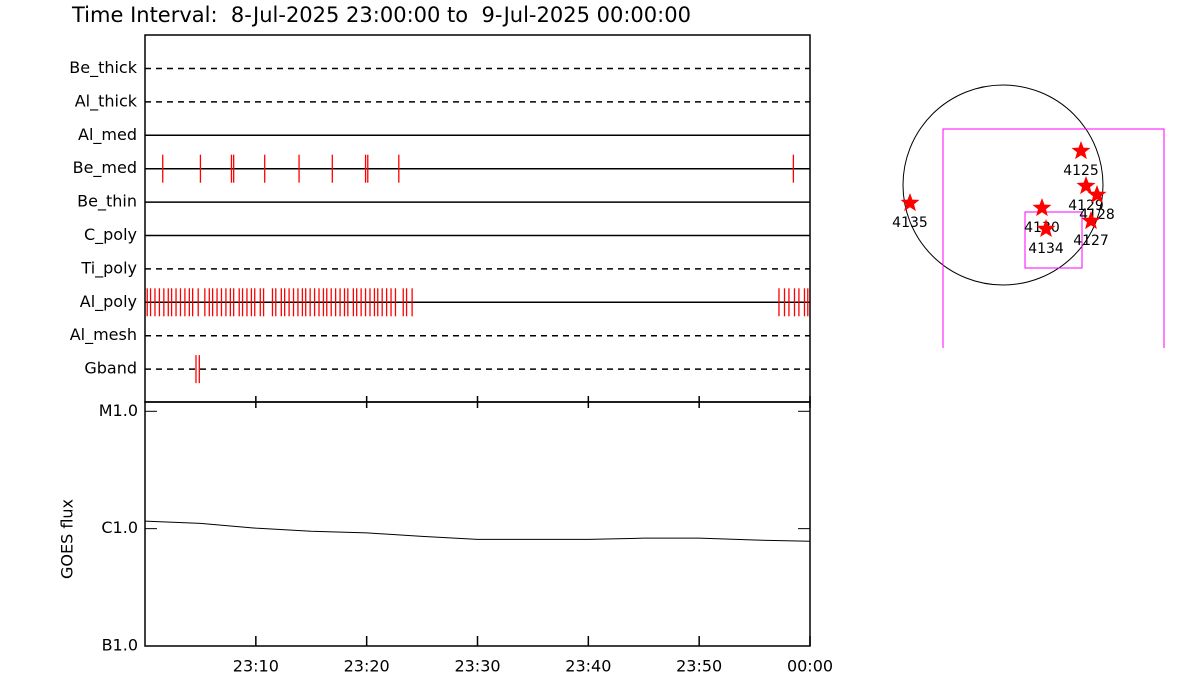  I want to click on filter-label: Al_poly, so click(108, 302).